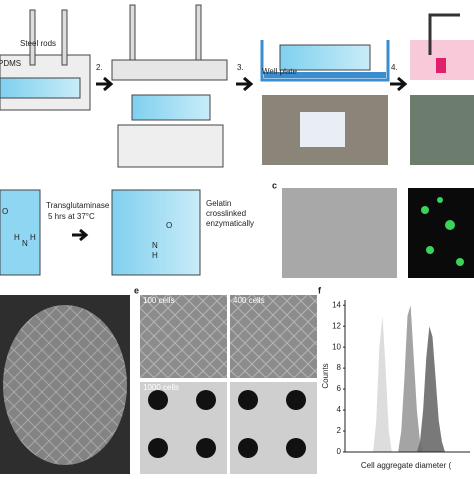 The width and height of the screenshot is (474, 479). Describe the element at coordinates (339, 409) in the screenshot. I see `y-tick-label: 4` at that location.